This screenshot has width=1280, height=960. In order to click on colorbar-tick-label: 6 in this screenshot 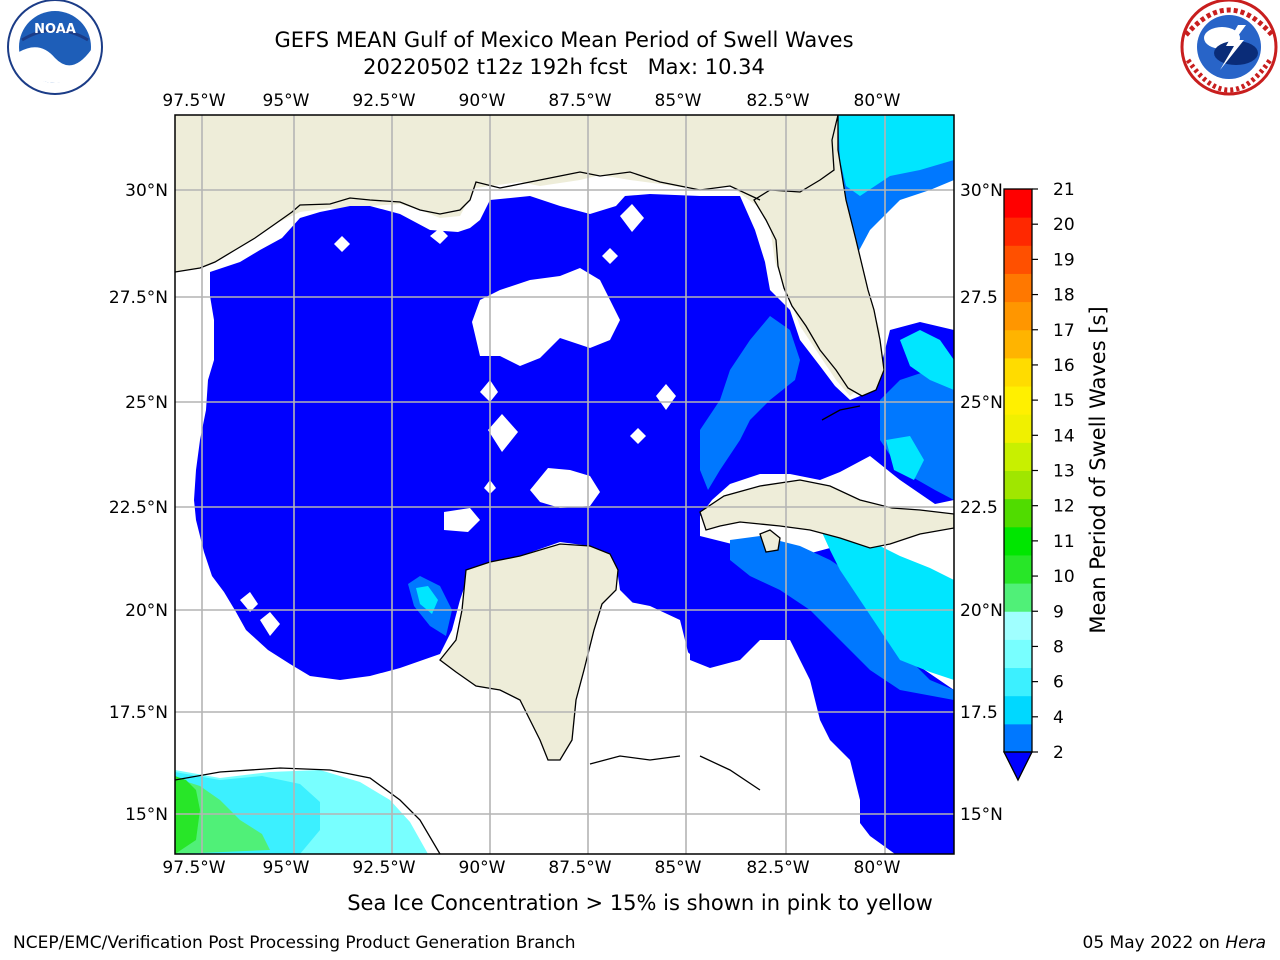, I will do `click(1058, 683)`.